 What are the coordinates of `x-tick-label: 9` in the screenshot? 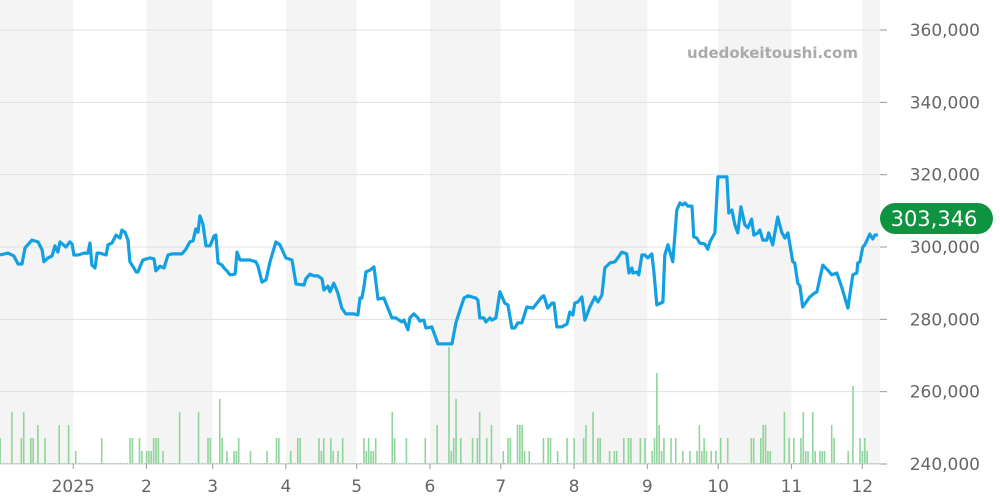 It's located at (647, 487).